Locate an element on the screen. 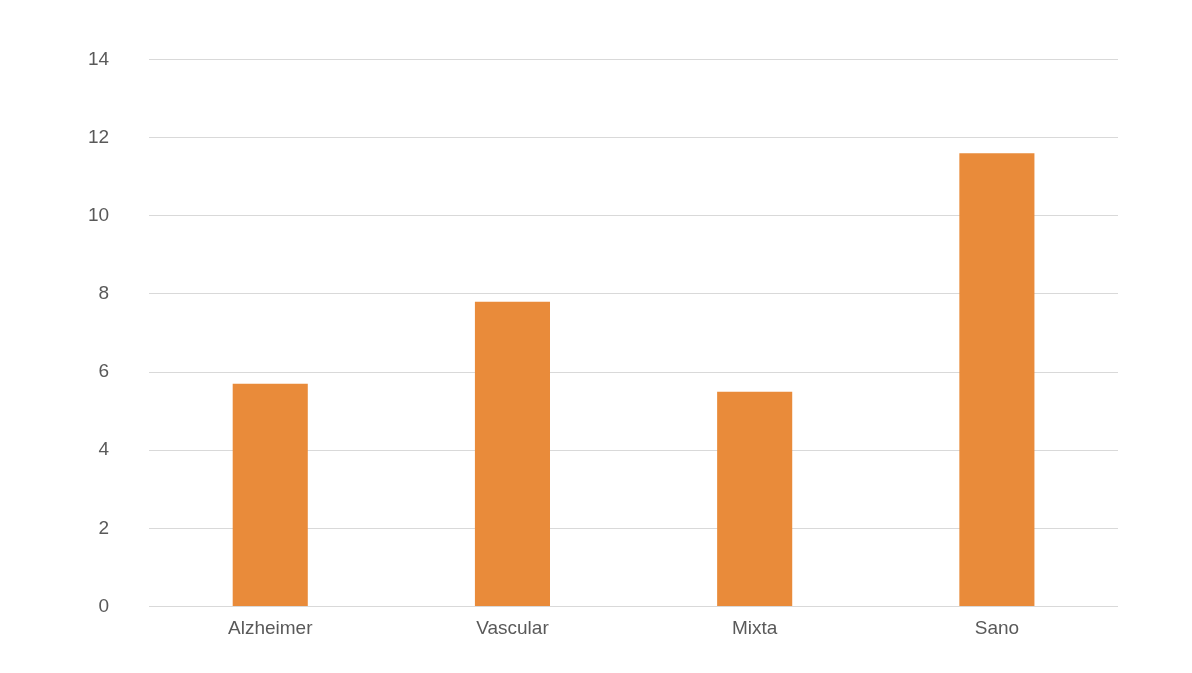  x-tick-label: Sano is located at coordinates (997, 628).